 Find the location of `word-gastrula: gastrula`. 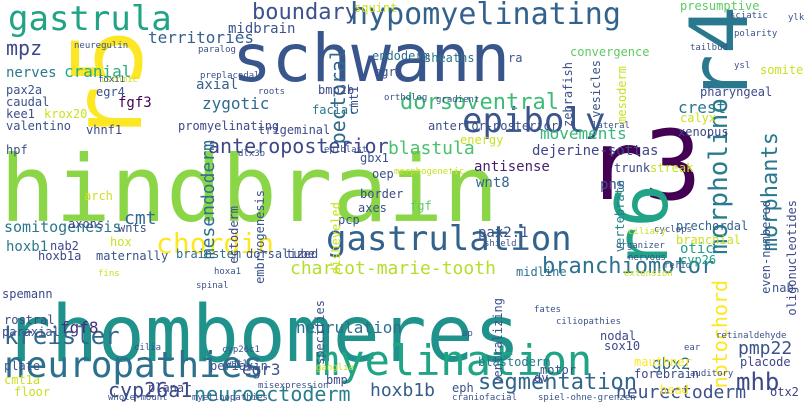

word-gastrula: gastrula is located at coordinates (90, 19).